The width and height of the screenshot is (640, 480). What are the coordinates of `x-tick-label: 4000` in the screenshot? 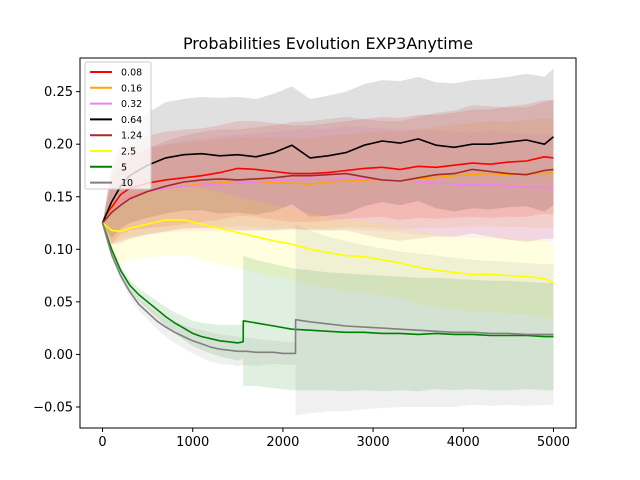 It's located at (463, 442).